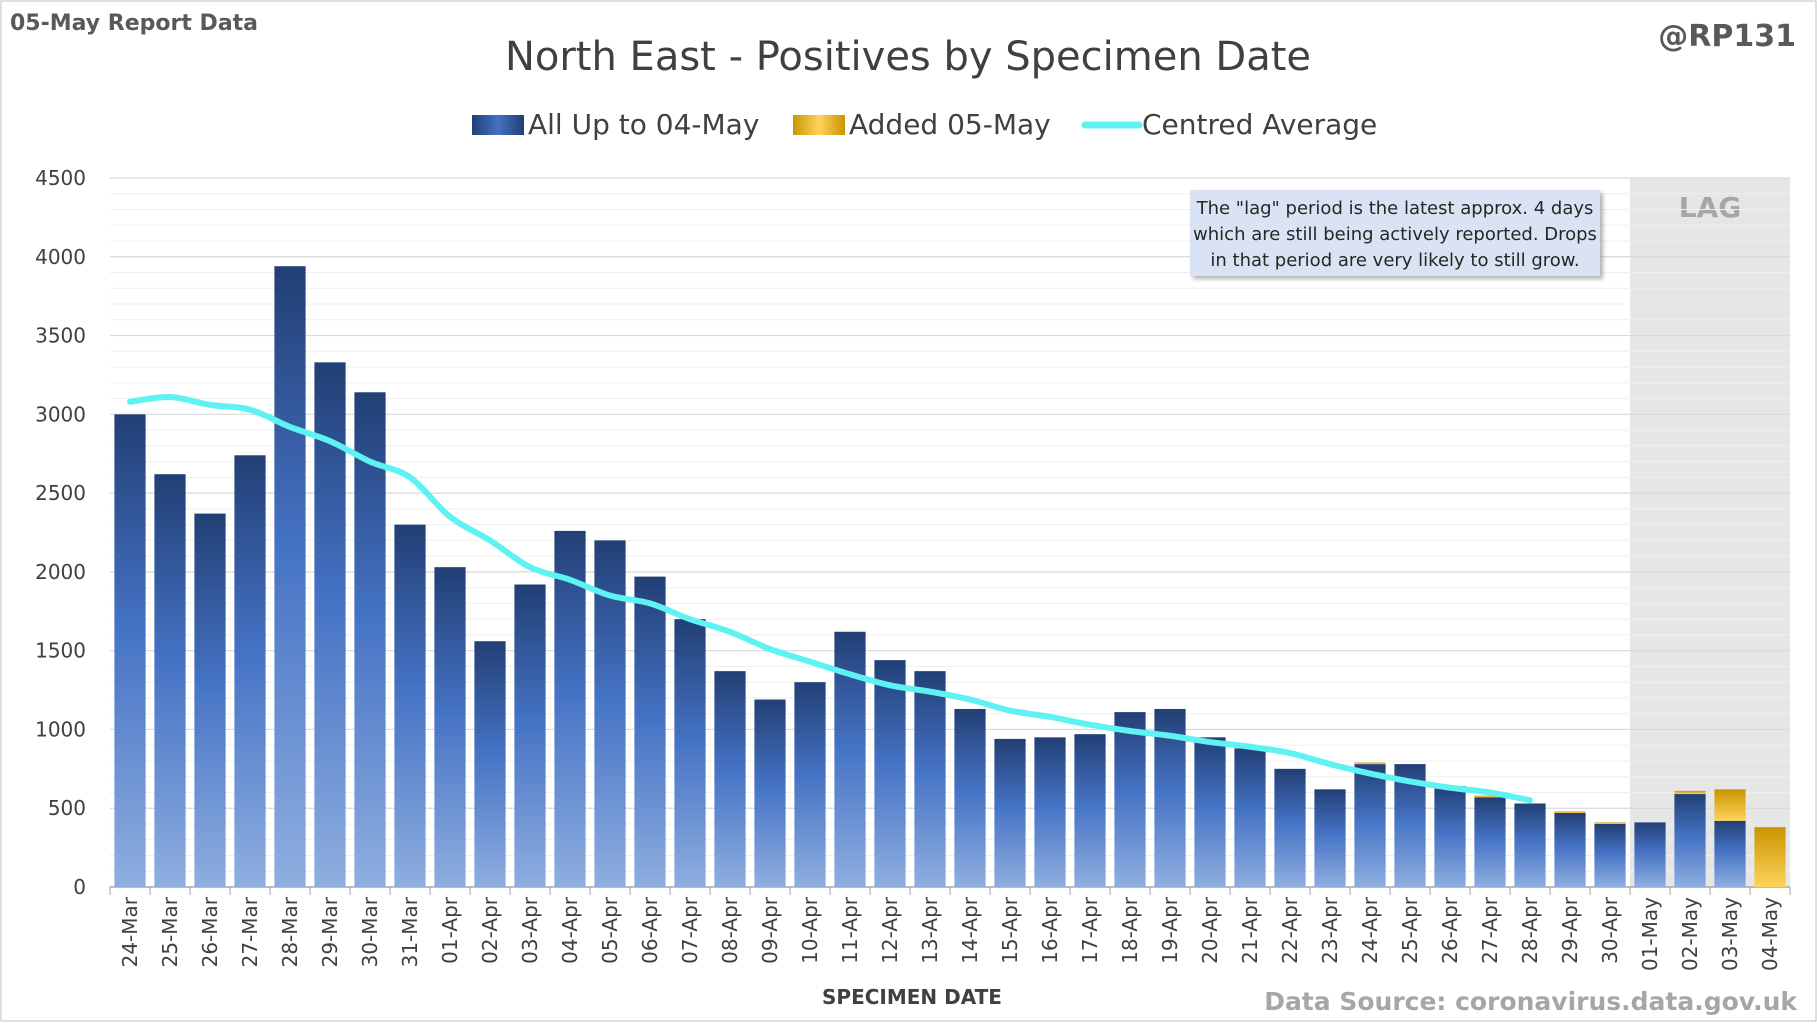 The height and width of the screenshot is (1027, 1817). I want to click on y-tick-label: 4500, so click(60, 178).